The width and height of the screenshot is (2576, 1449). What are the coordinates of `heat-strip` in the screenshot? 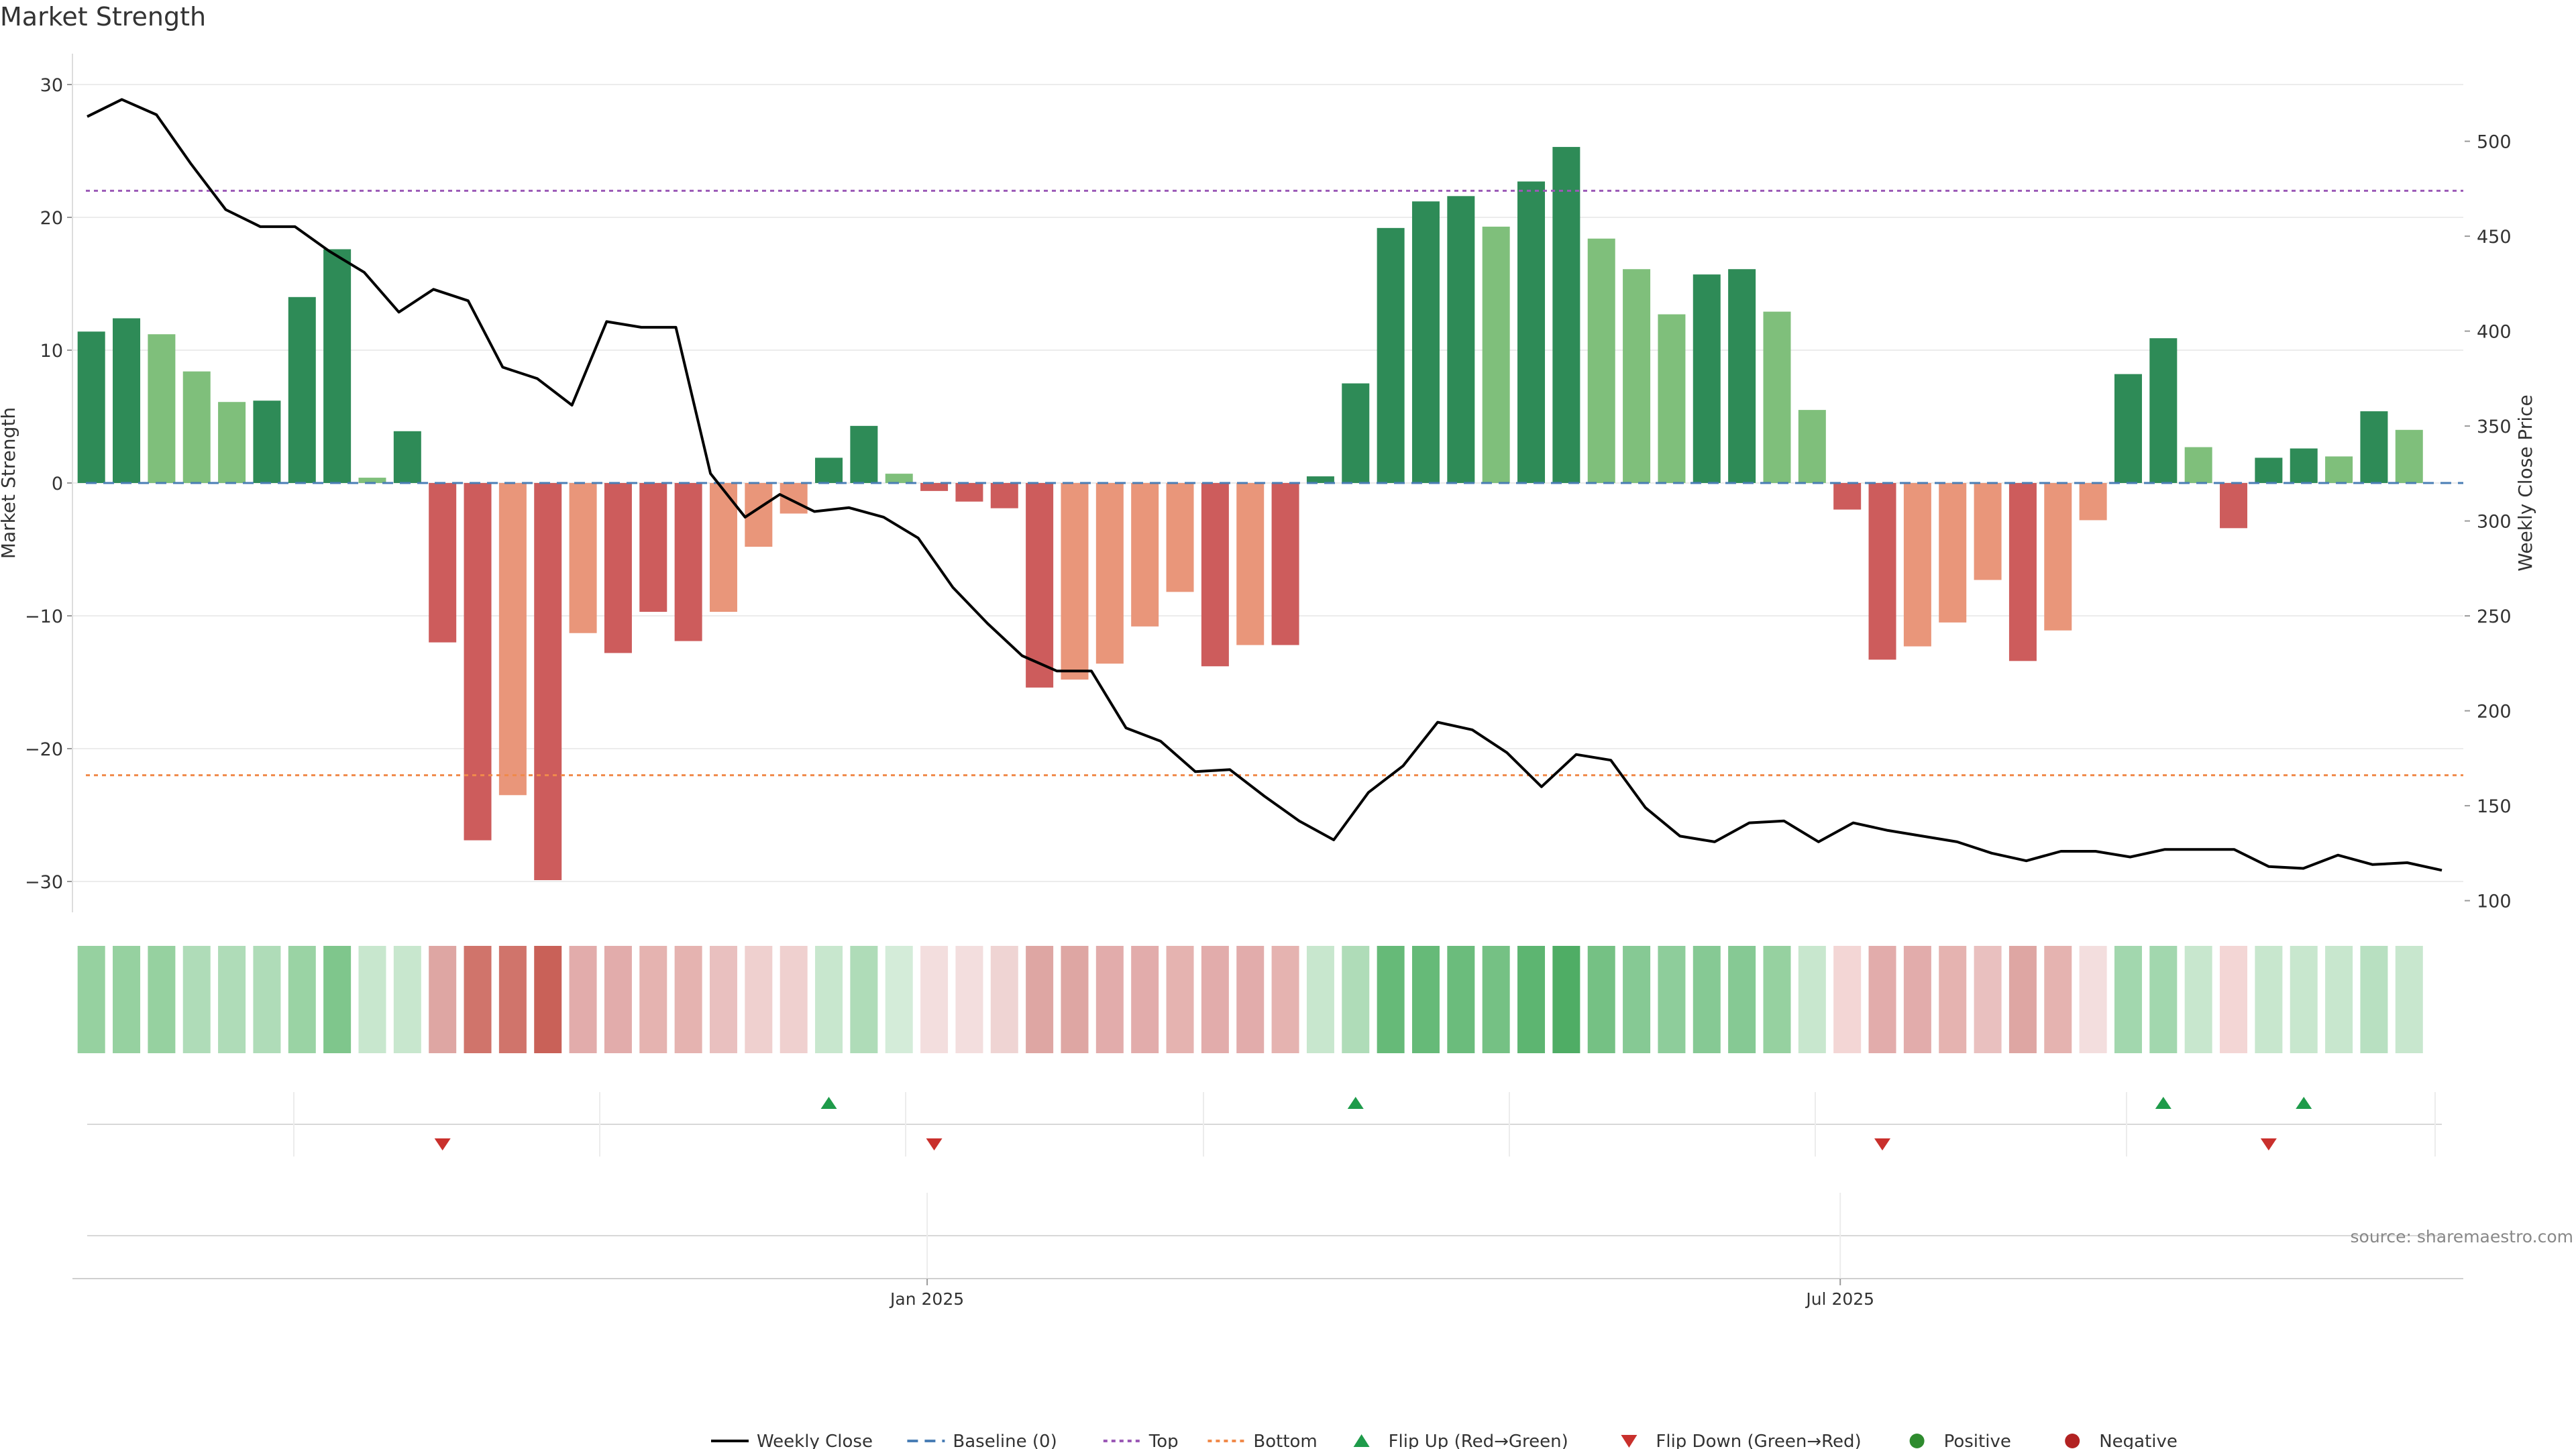 It's located at (1250, 999).